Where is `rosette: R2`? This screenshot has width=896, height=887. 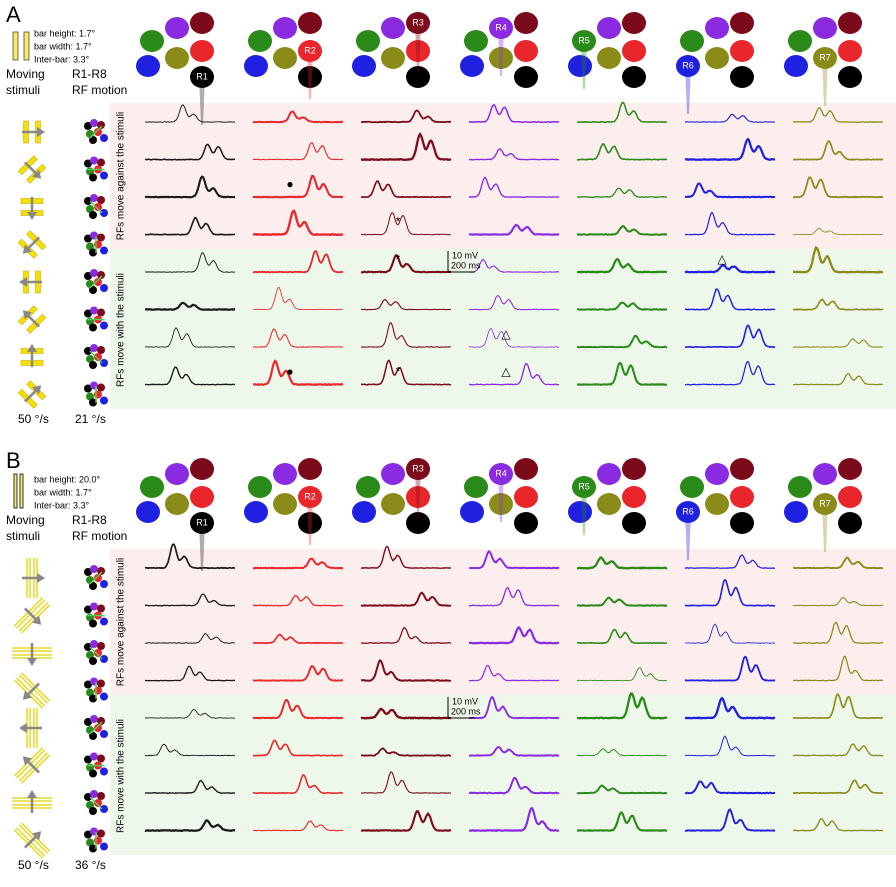 rosette: R2 is located at coordinates (283, 501).